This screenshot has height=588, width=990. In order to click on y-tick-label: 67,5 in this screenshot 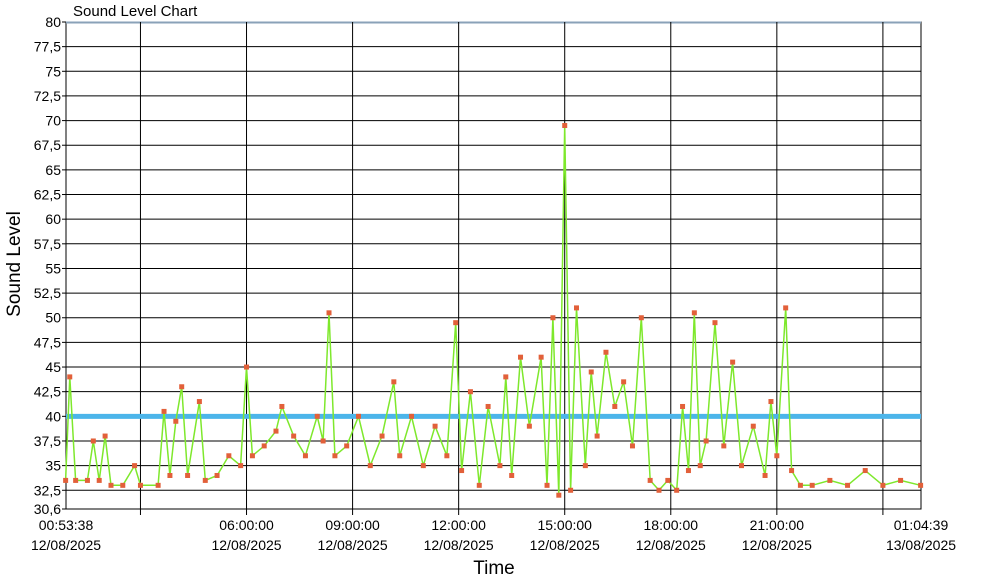, I will do `click(47, 145)`.